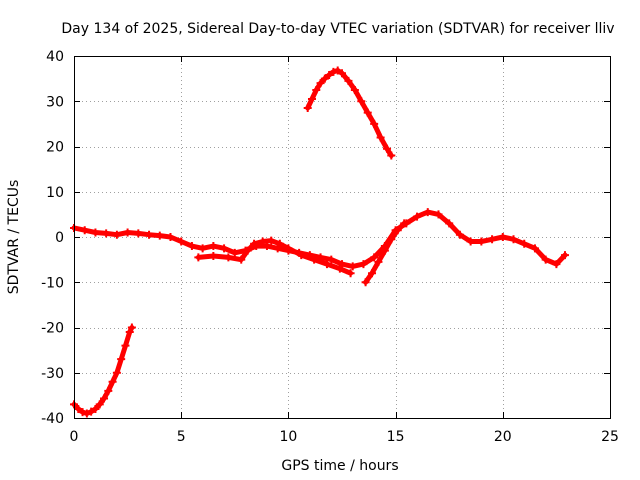 The image size is (640, 480). What do you see at coordinates (52, 283) in the screenshot?
I see `y-tick-label: -10` at bounding box center [52, 283].